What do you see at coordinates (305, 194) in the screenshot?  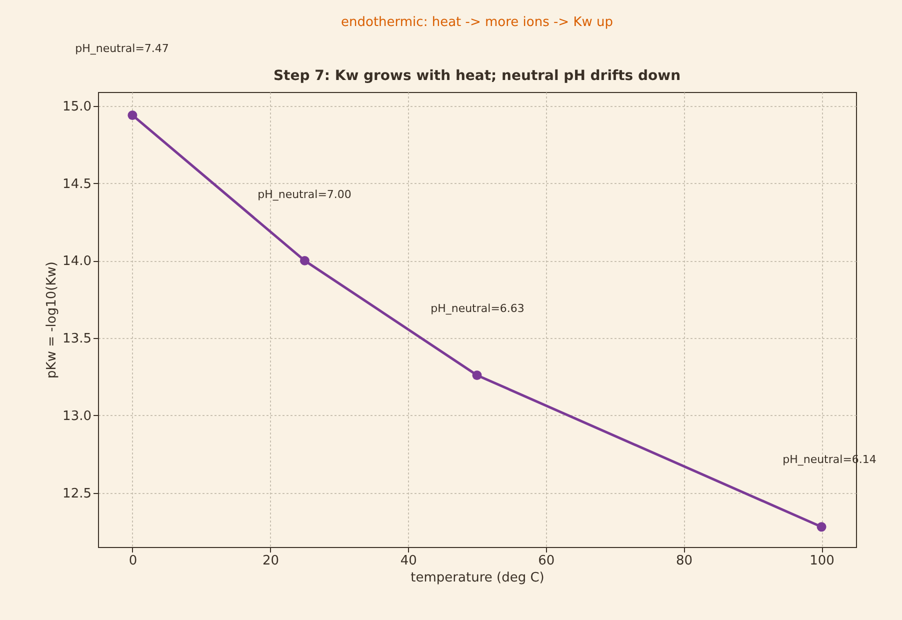 I see `annotation: pH_neutral=7.00` at bounding box center [305, 194].